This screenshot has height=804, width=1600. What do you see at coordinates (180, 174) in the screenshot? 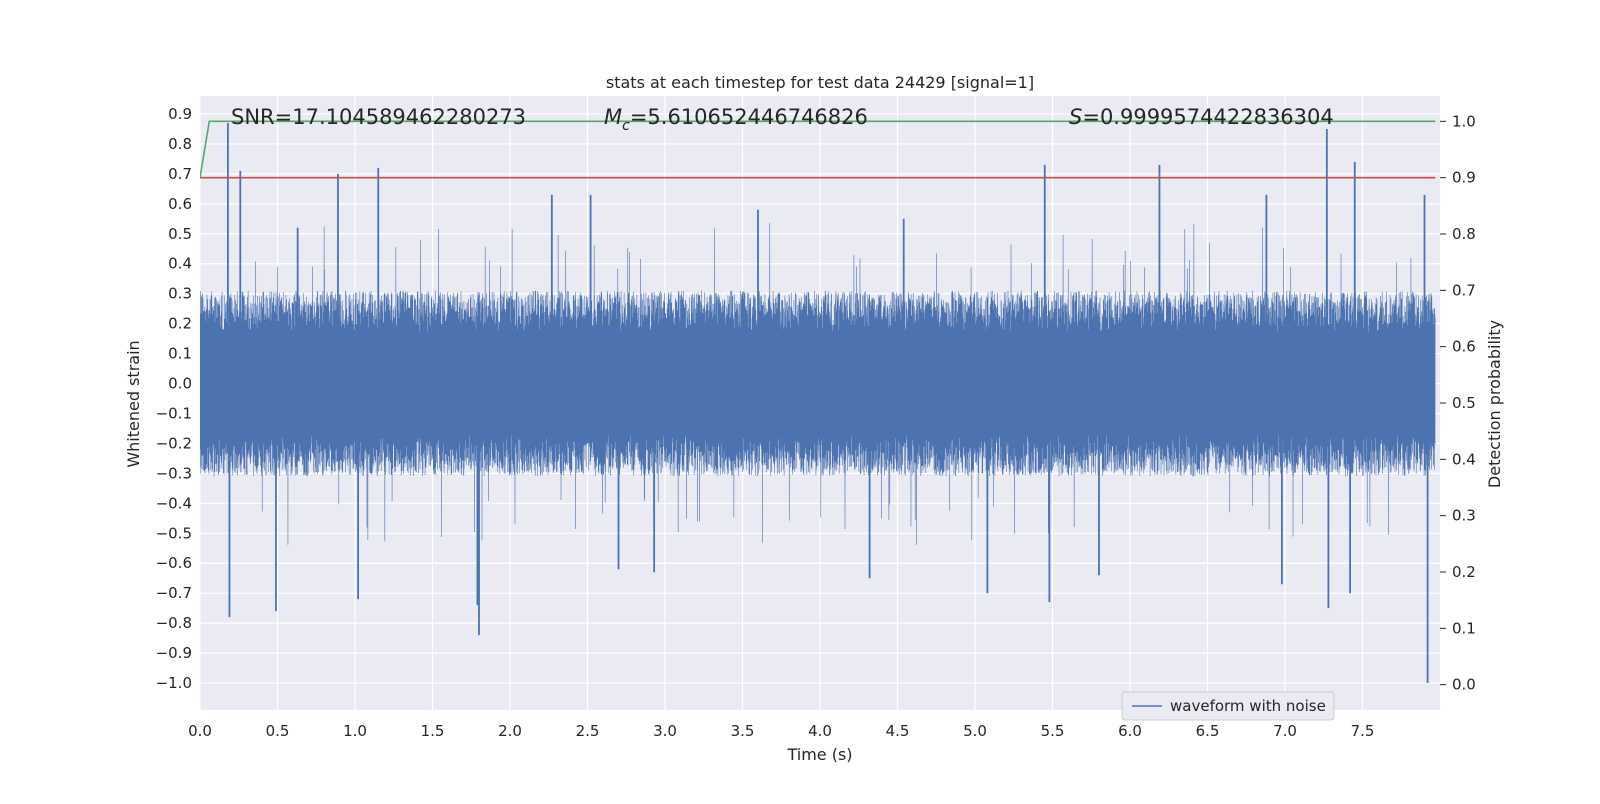
I see `y-tick-label: 0.7` at bounding box center [180, 174].